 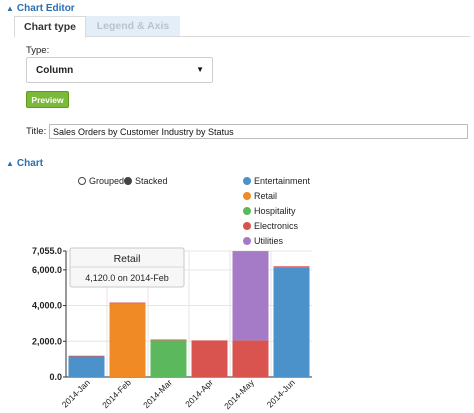 What do you see at coordinates (47, 99) in the screenshot?
I see `preview-button: Preview` at bounding box center [47, 99].